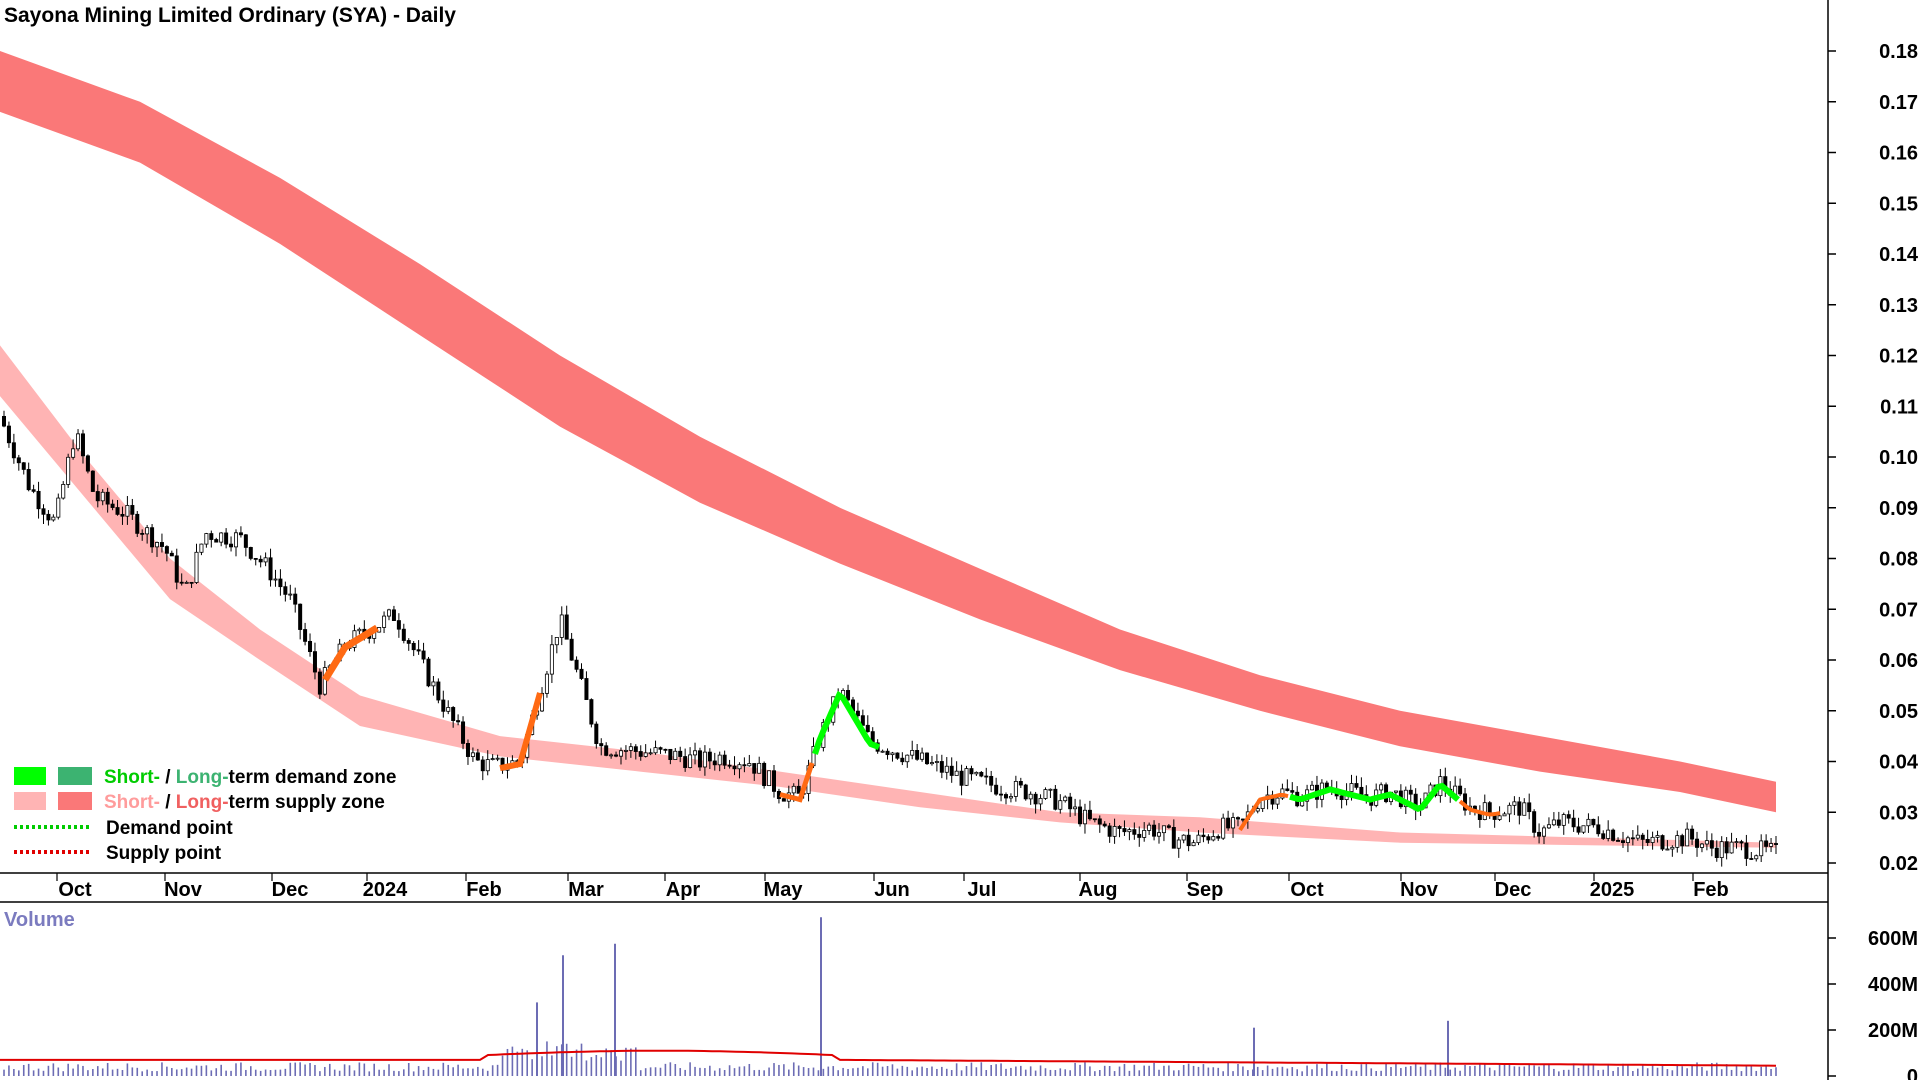 The width and height of the screenshot is (1920, 1080). What do you see at coordinates (244, 802) in the screenshot?
I see `legend-label: Short- / Long-term supply zone` at bounding box center [244, 802].